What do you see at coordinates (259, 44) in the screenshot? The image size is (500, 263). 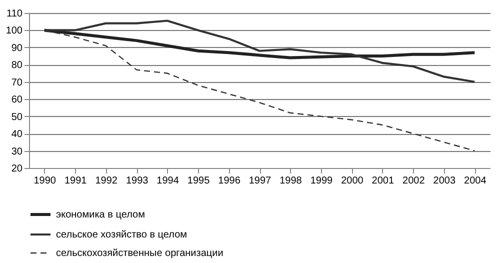 I see `line-series` at bounding box center [259, 44].